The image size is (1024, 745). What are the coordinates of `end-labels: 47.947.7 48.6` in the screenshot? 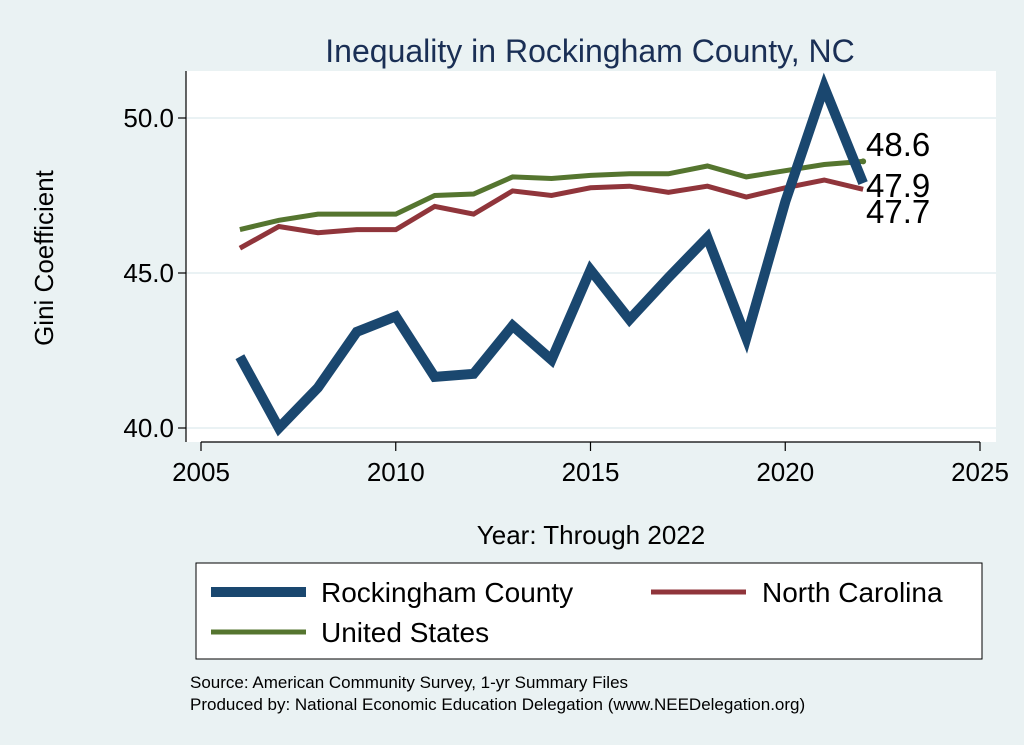 It's located at (898, 178).